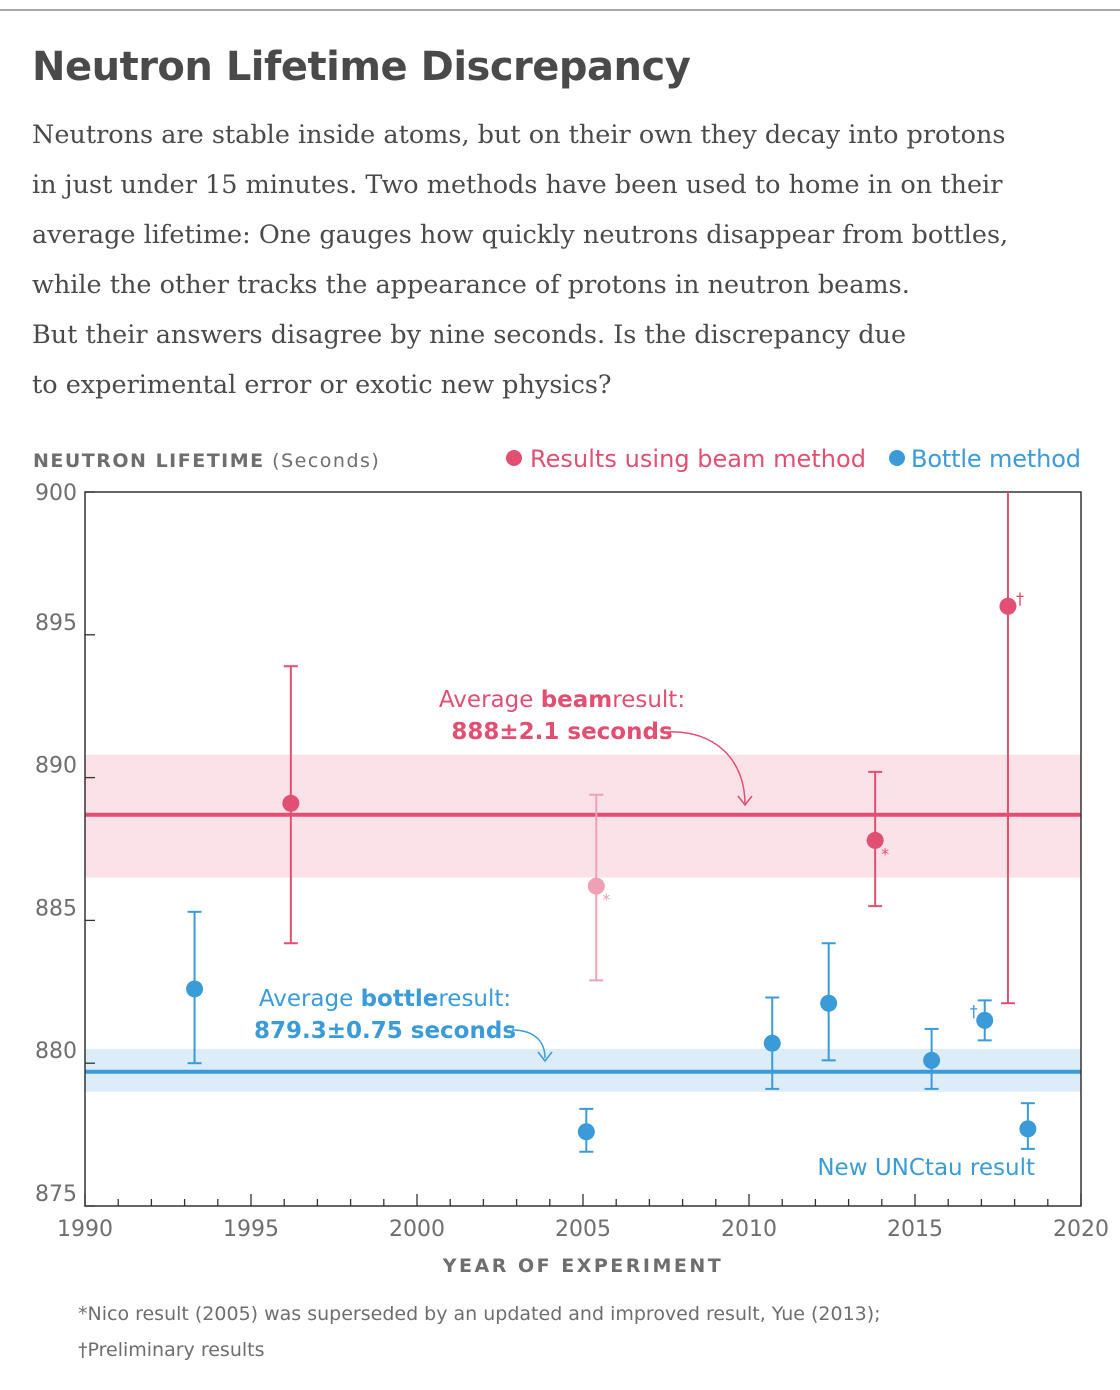 This screenshot has height=1390, width=1120. Describe the element at coordinates (306, 999) in the screenshot. I see `bottle-average-prefix: Average` at that location.